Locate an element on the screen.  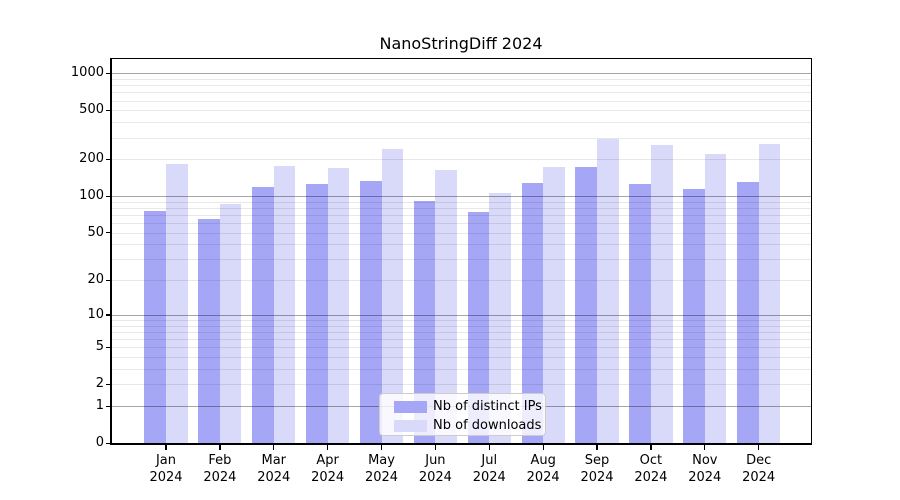
y-tick-label-10: 10 is located at coordinates (95, 314).